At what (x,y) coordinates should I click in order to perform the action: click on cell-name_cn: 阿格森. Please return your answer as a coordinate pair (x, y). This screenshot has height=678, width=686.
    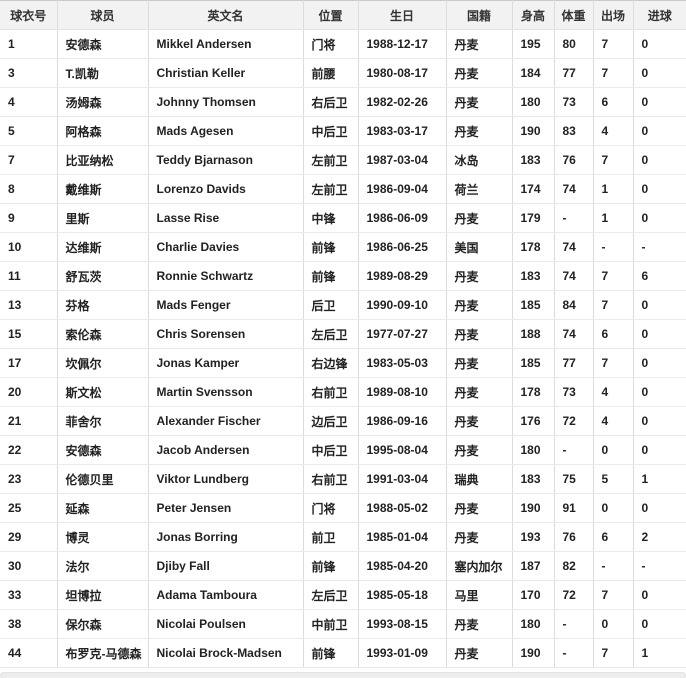
    Looking at the image, I should click on (103, 131).